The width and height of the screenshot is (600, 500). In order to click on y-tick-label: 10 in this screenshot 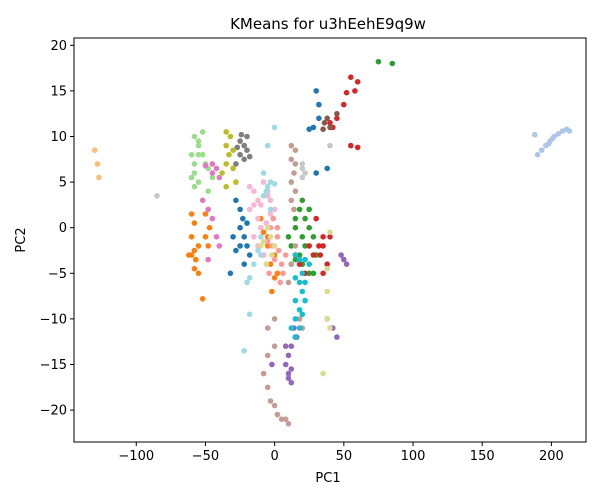, I will do `click(58, 137)`.